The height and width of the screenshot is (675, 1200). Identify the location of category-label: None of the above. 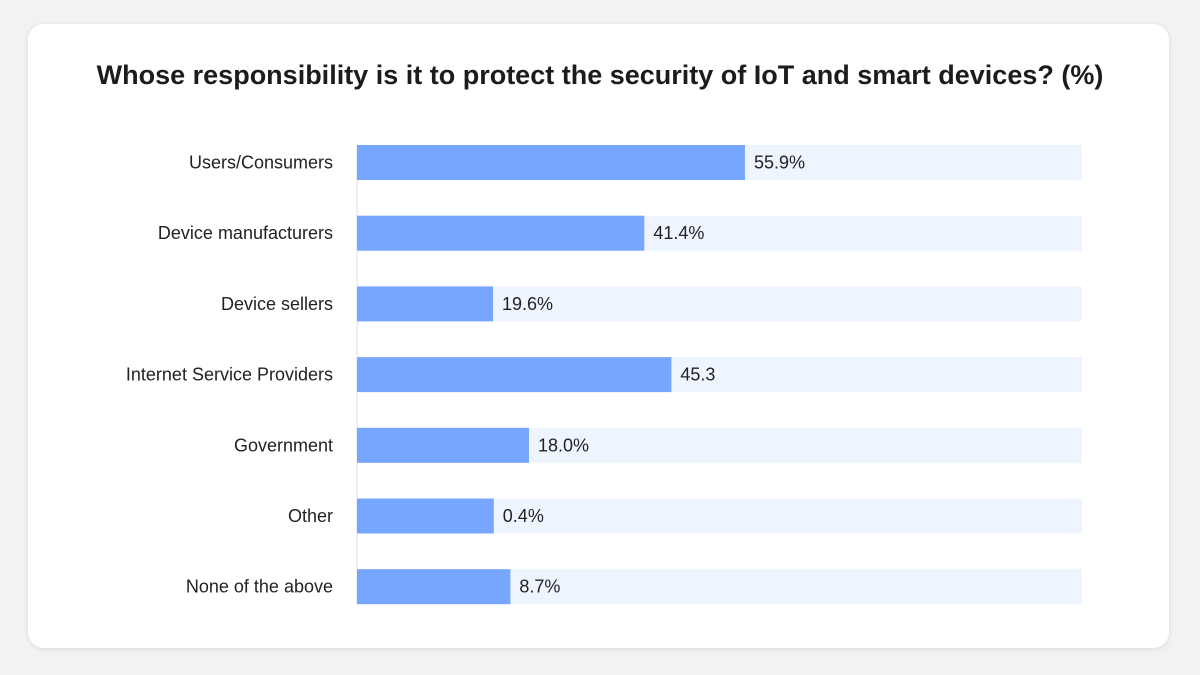
(259, 587).